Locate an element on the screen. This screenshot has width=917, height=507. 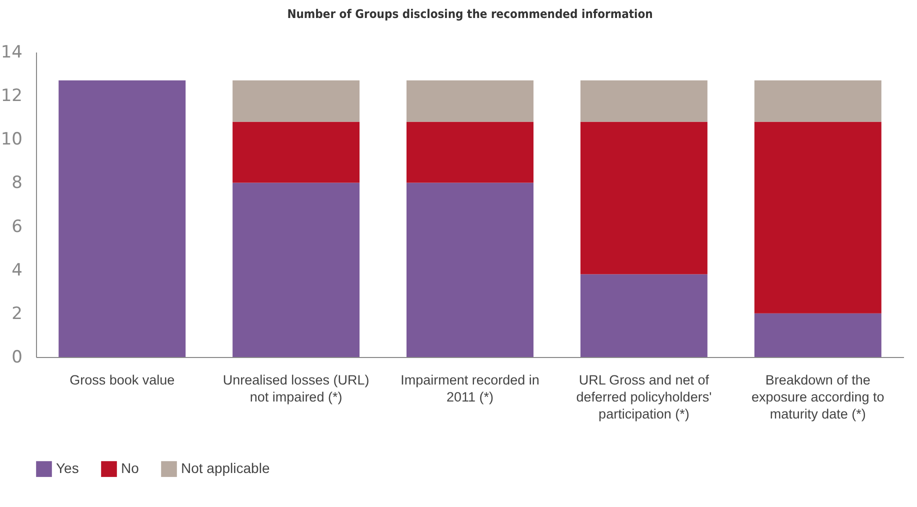
y-tick-label: 6 is located at coordinates (17, 226).